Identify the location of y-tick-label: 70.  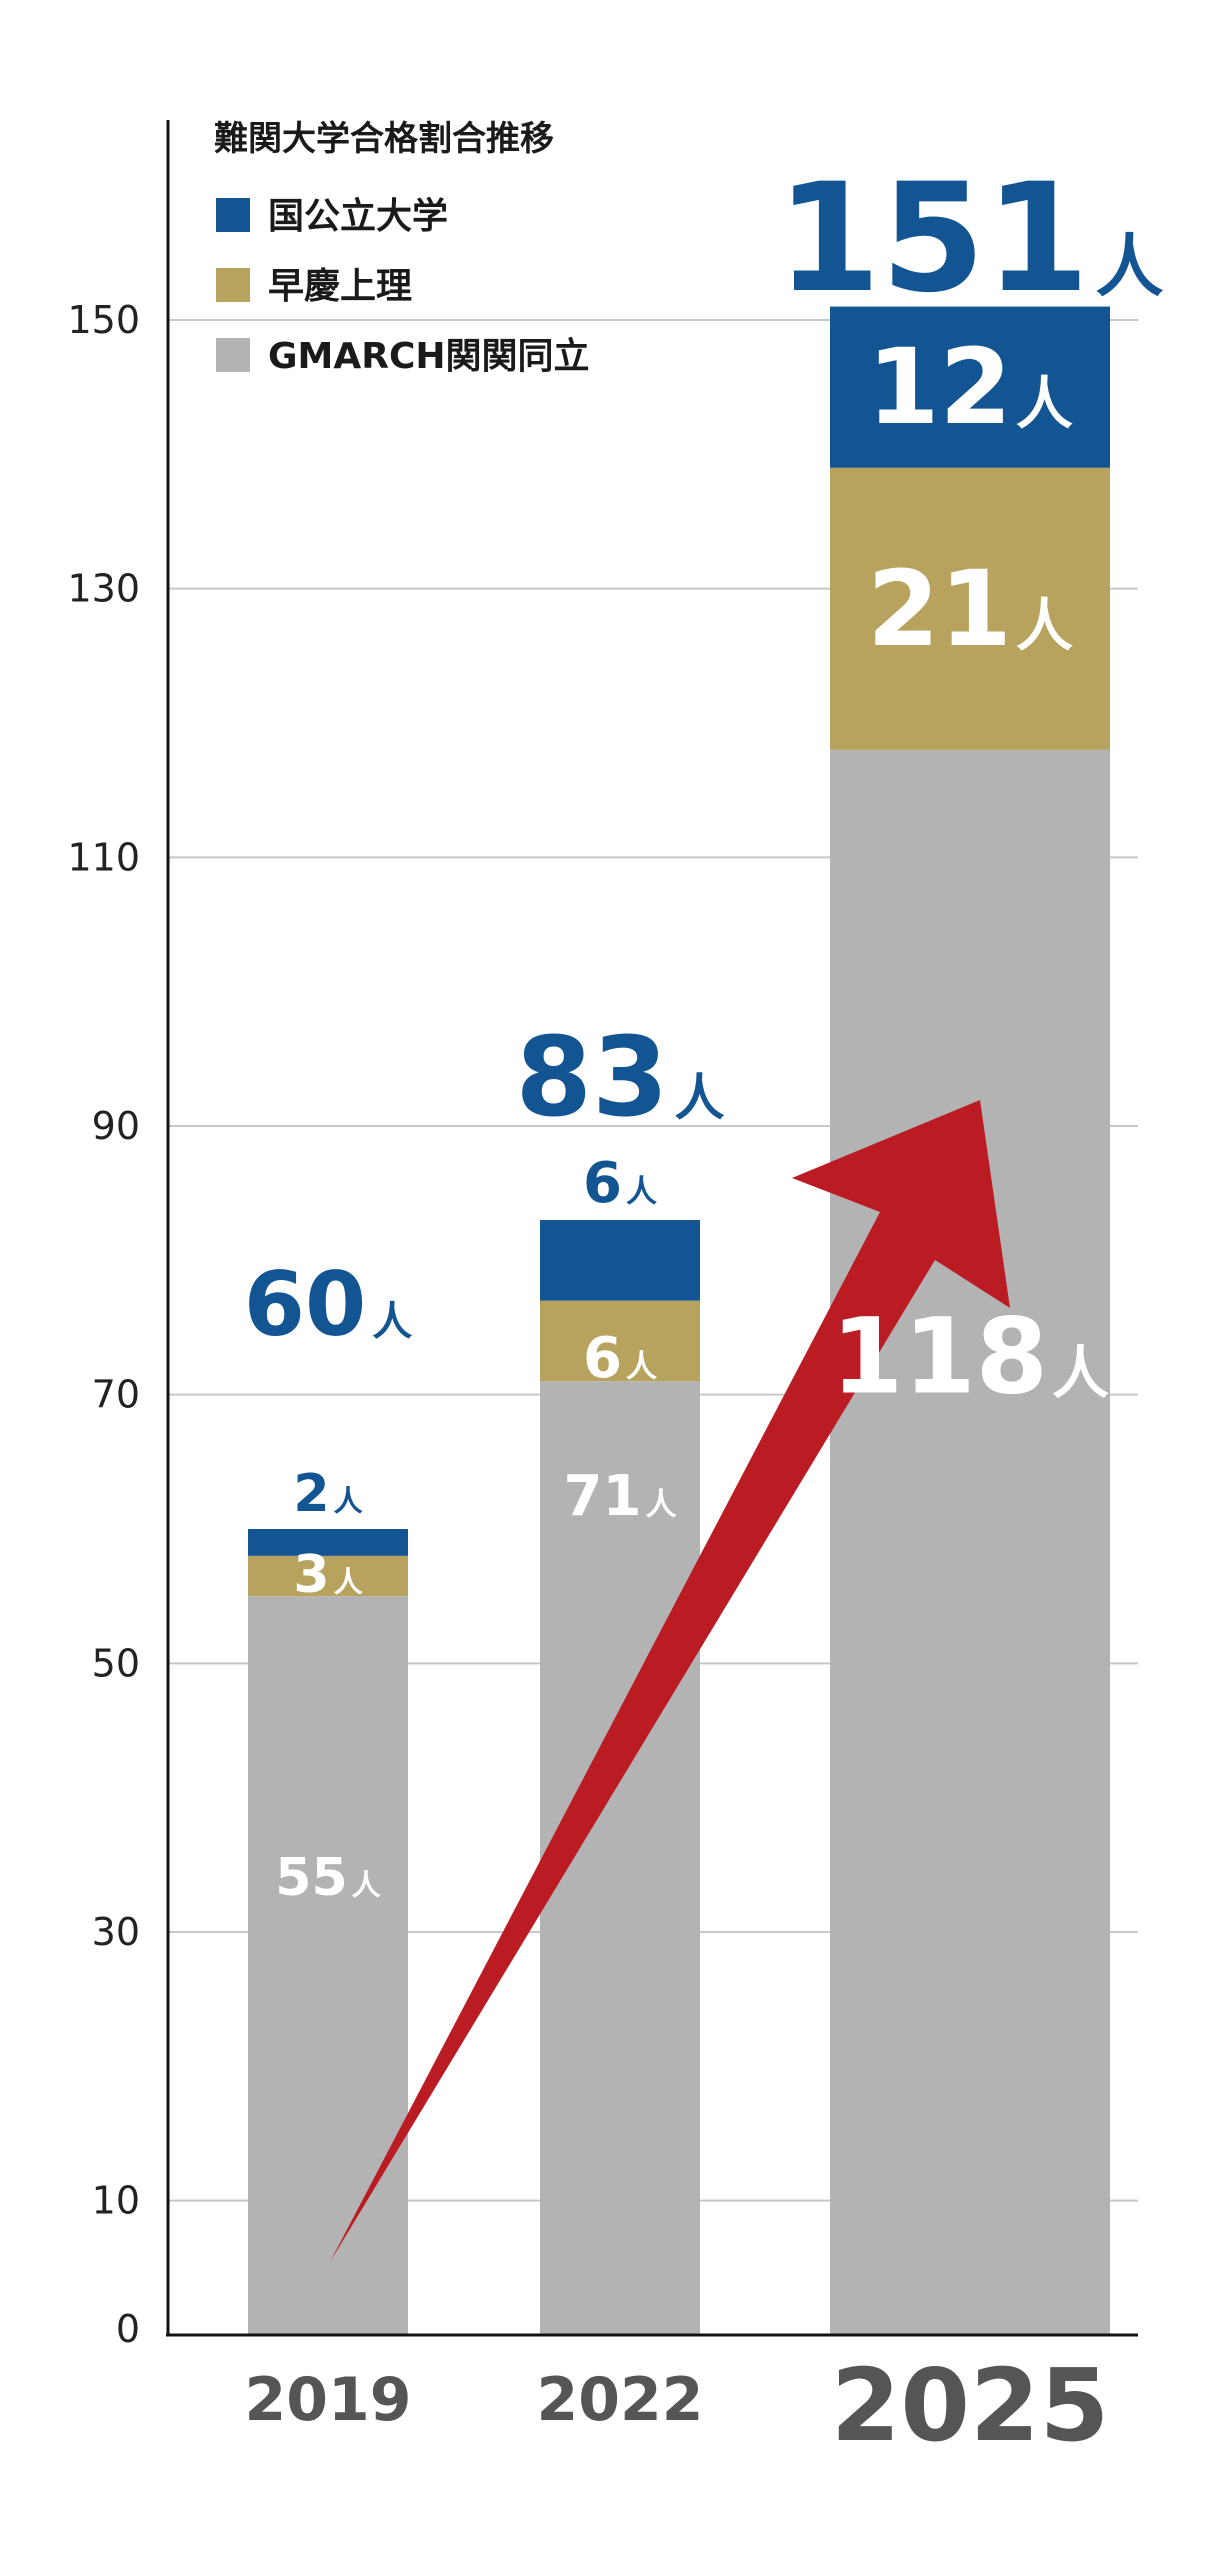
(116, 1395).